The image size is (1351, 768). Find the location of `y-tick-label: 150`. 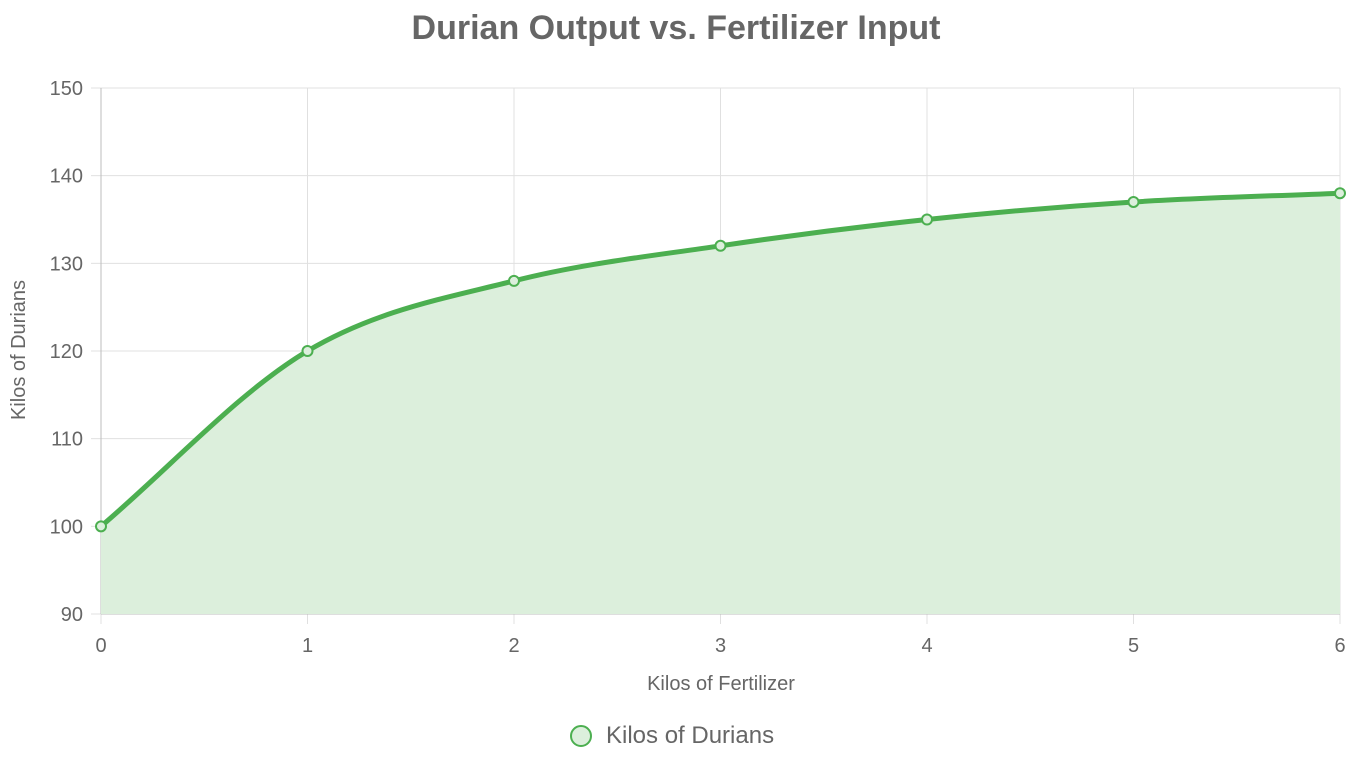

y-tick-label: 150 is located at coordinates (66, 89).